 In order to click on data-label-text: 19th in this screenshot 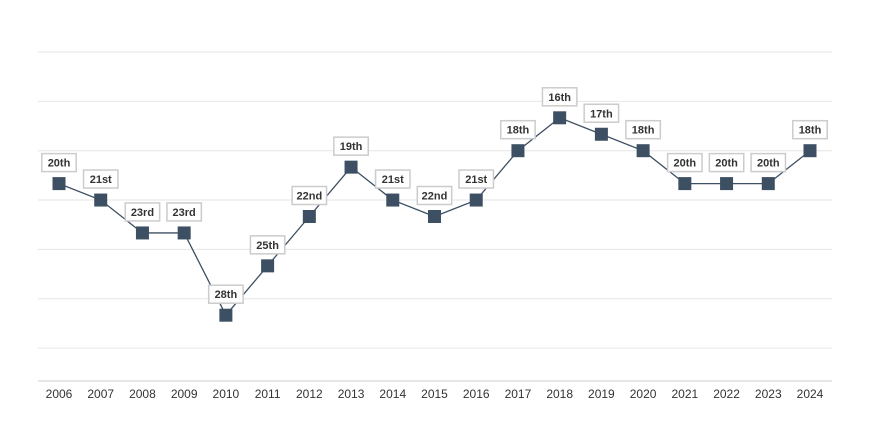, I will do `click(351, 147)`.